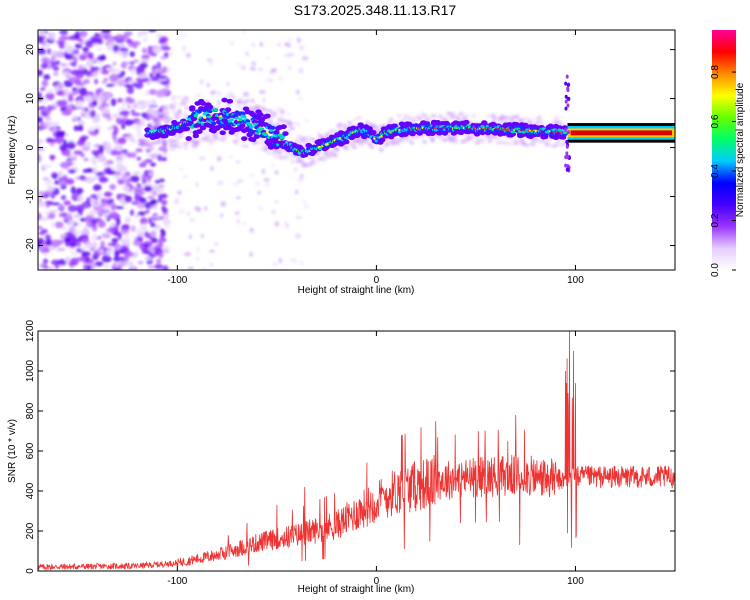 The image size is (750, 600). I want to click on y-tick-label: 600, so click(30, 450).